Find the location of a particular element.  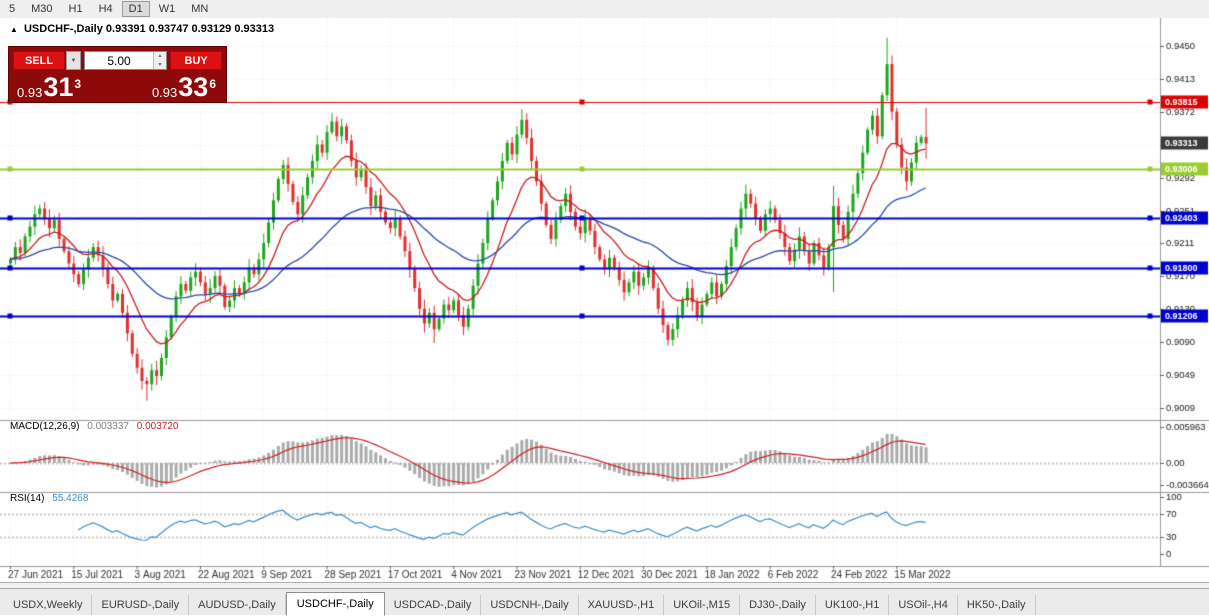

rsi-name: RSI(14) is located at coordinates (27, 498).